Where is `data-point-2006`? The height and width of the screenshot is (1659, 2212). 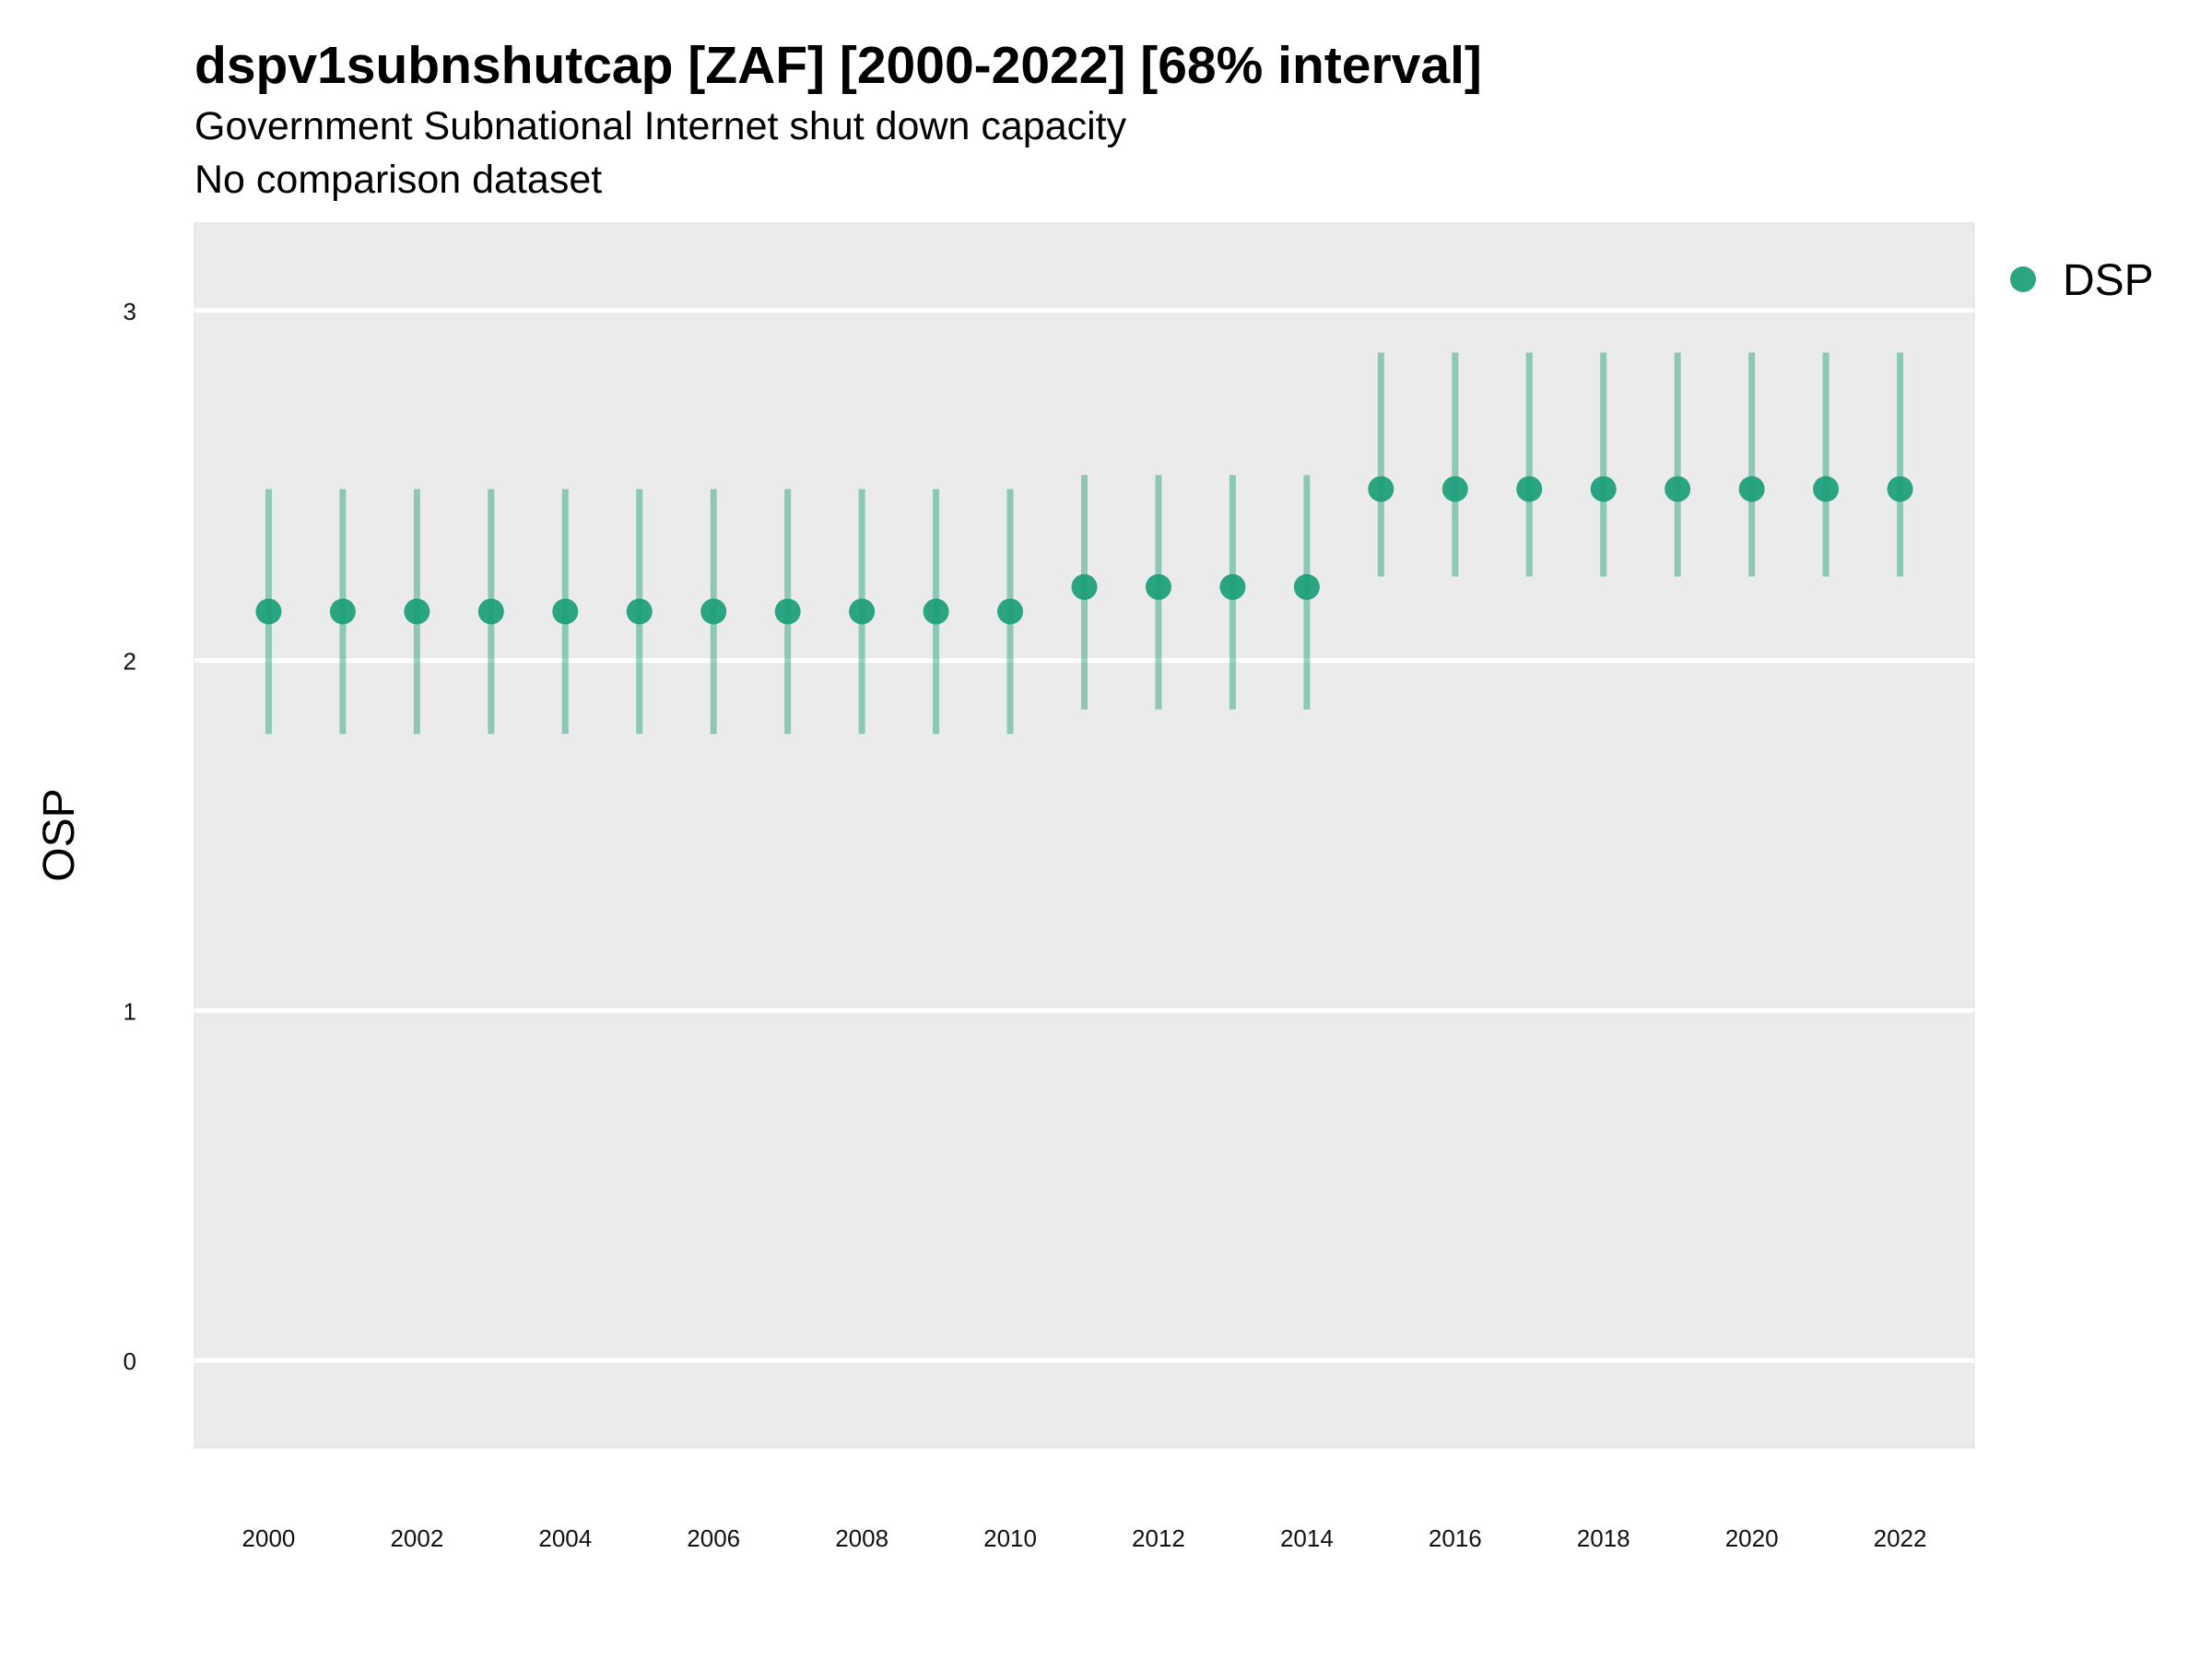 data-point-2006 is located at coordinates (713, 611).